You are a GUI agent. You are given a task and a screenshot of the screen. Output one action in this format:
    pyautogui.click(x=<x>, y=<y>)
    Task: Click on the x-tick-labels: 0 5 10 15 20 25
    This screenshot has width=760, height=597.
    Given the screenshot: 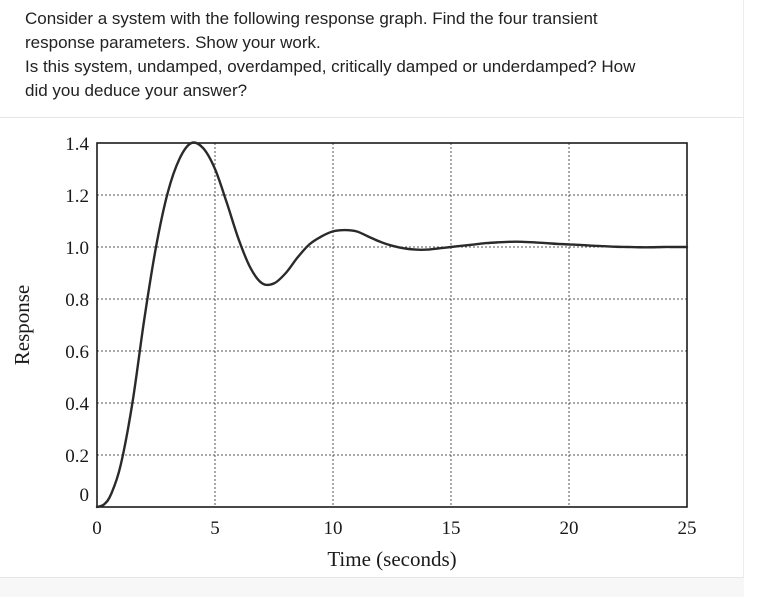 What is the action you would take?
    pyautogui.click(x=394, y=528)
    